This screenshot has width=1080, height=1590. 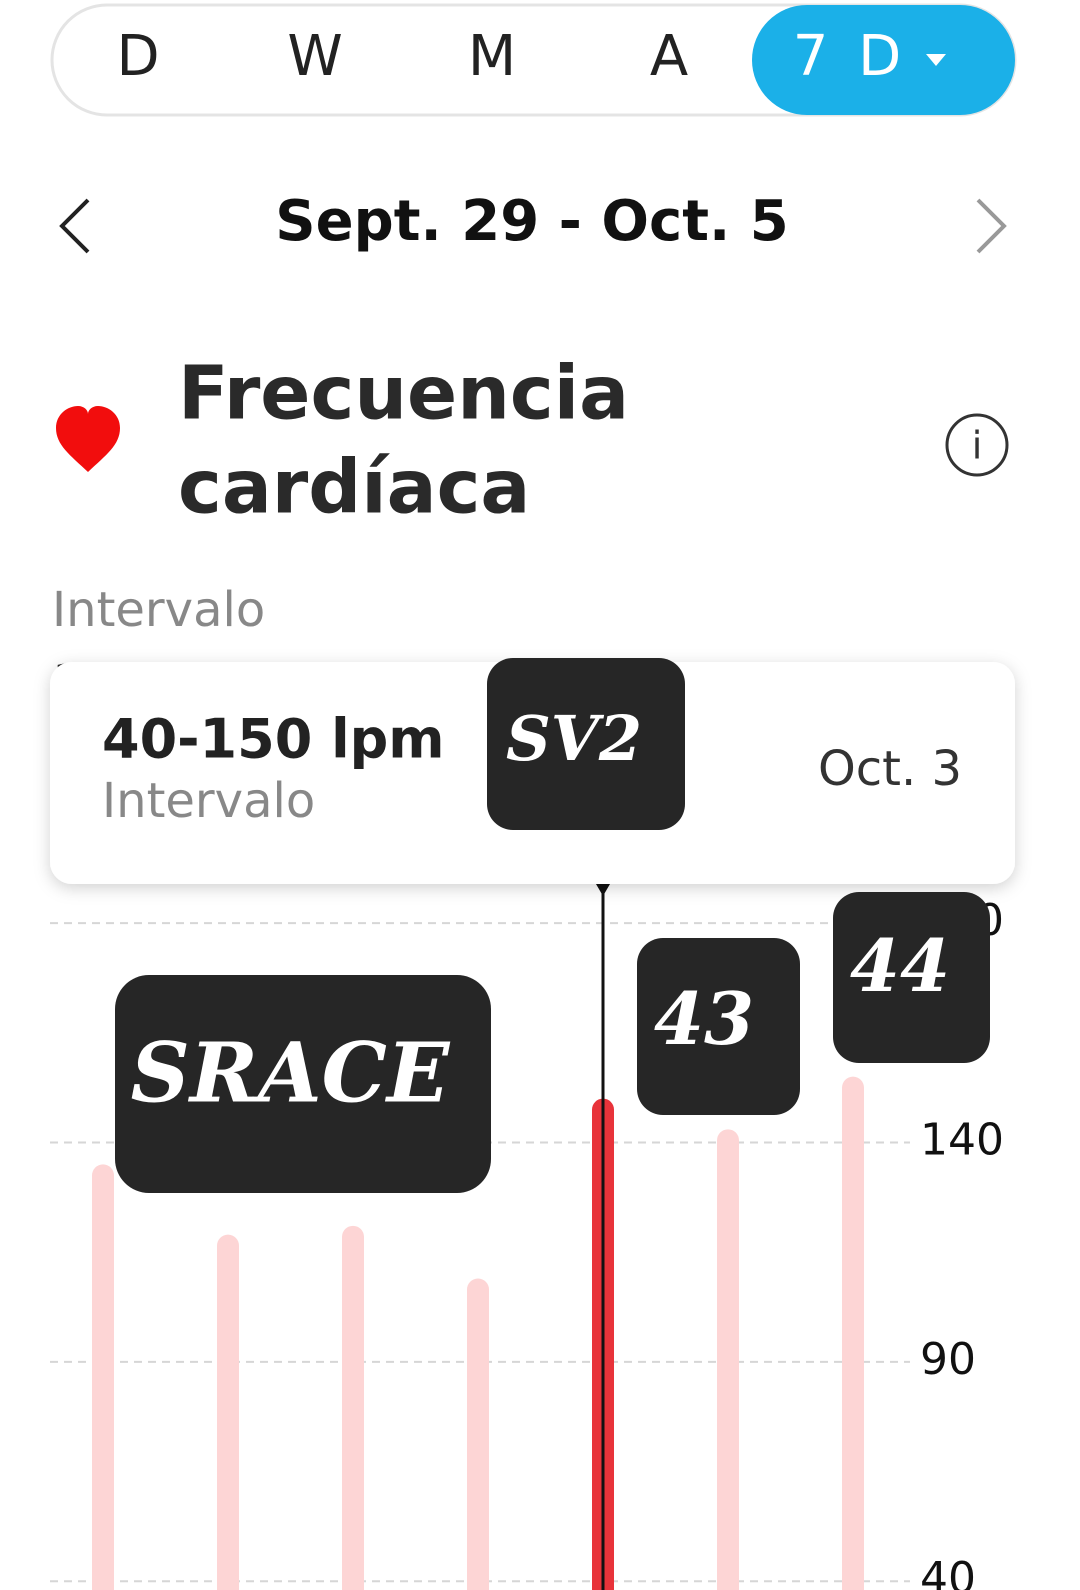 I want to click on section-title: cardíaca, so click(x=354, y=488).